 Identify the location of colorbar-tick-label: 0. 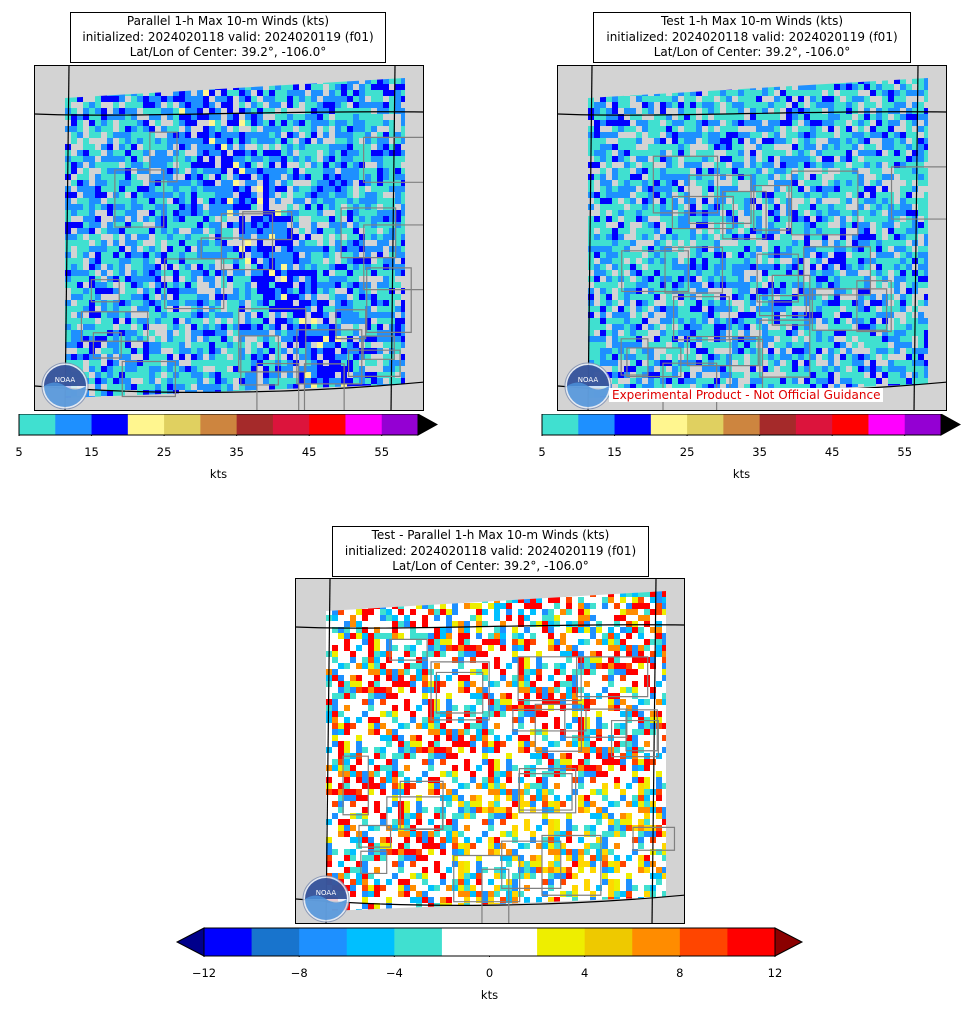
(489, 973).